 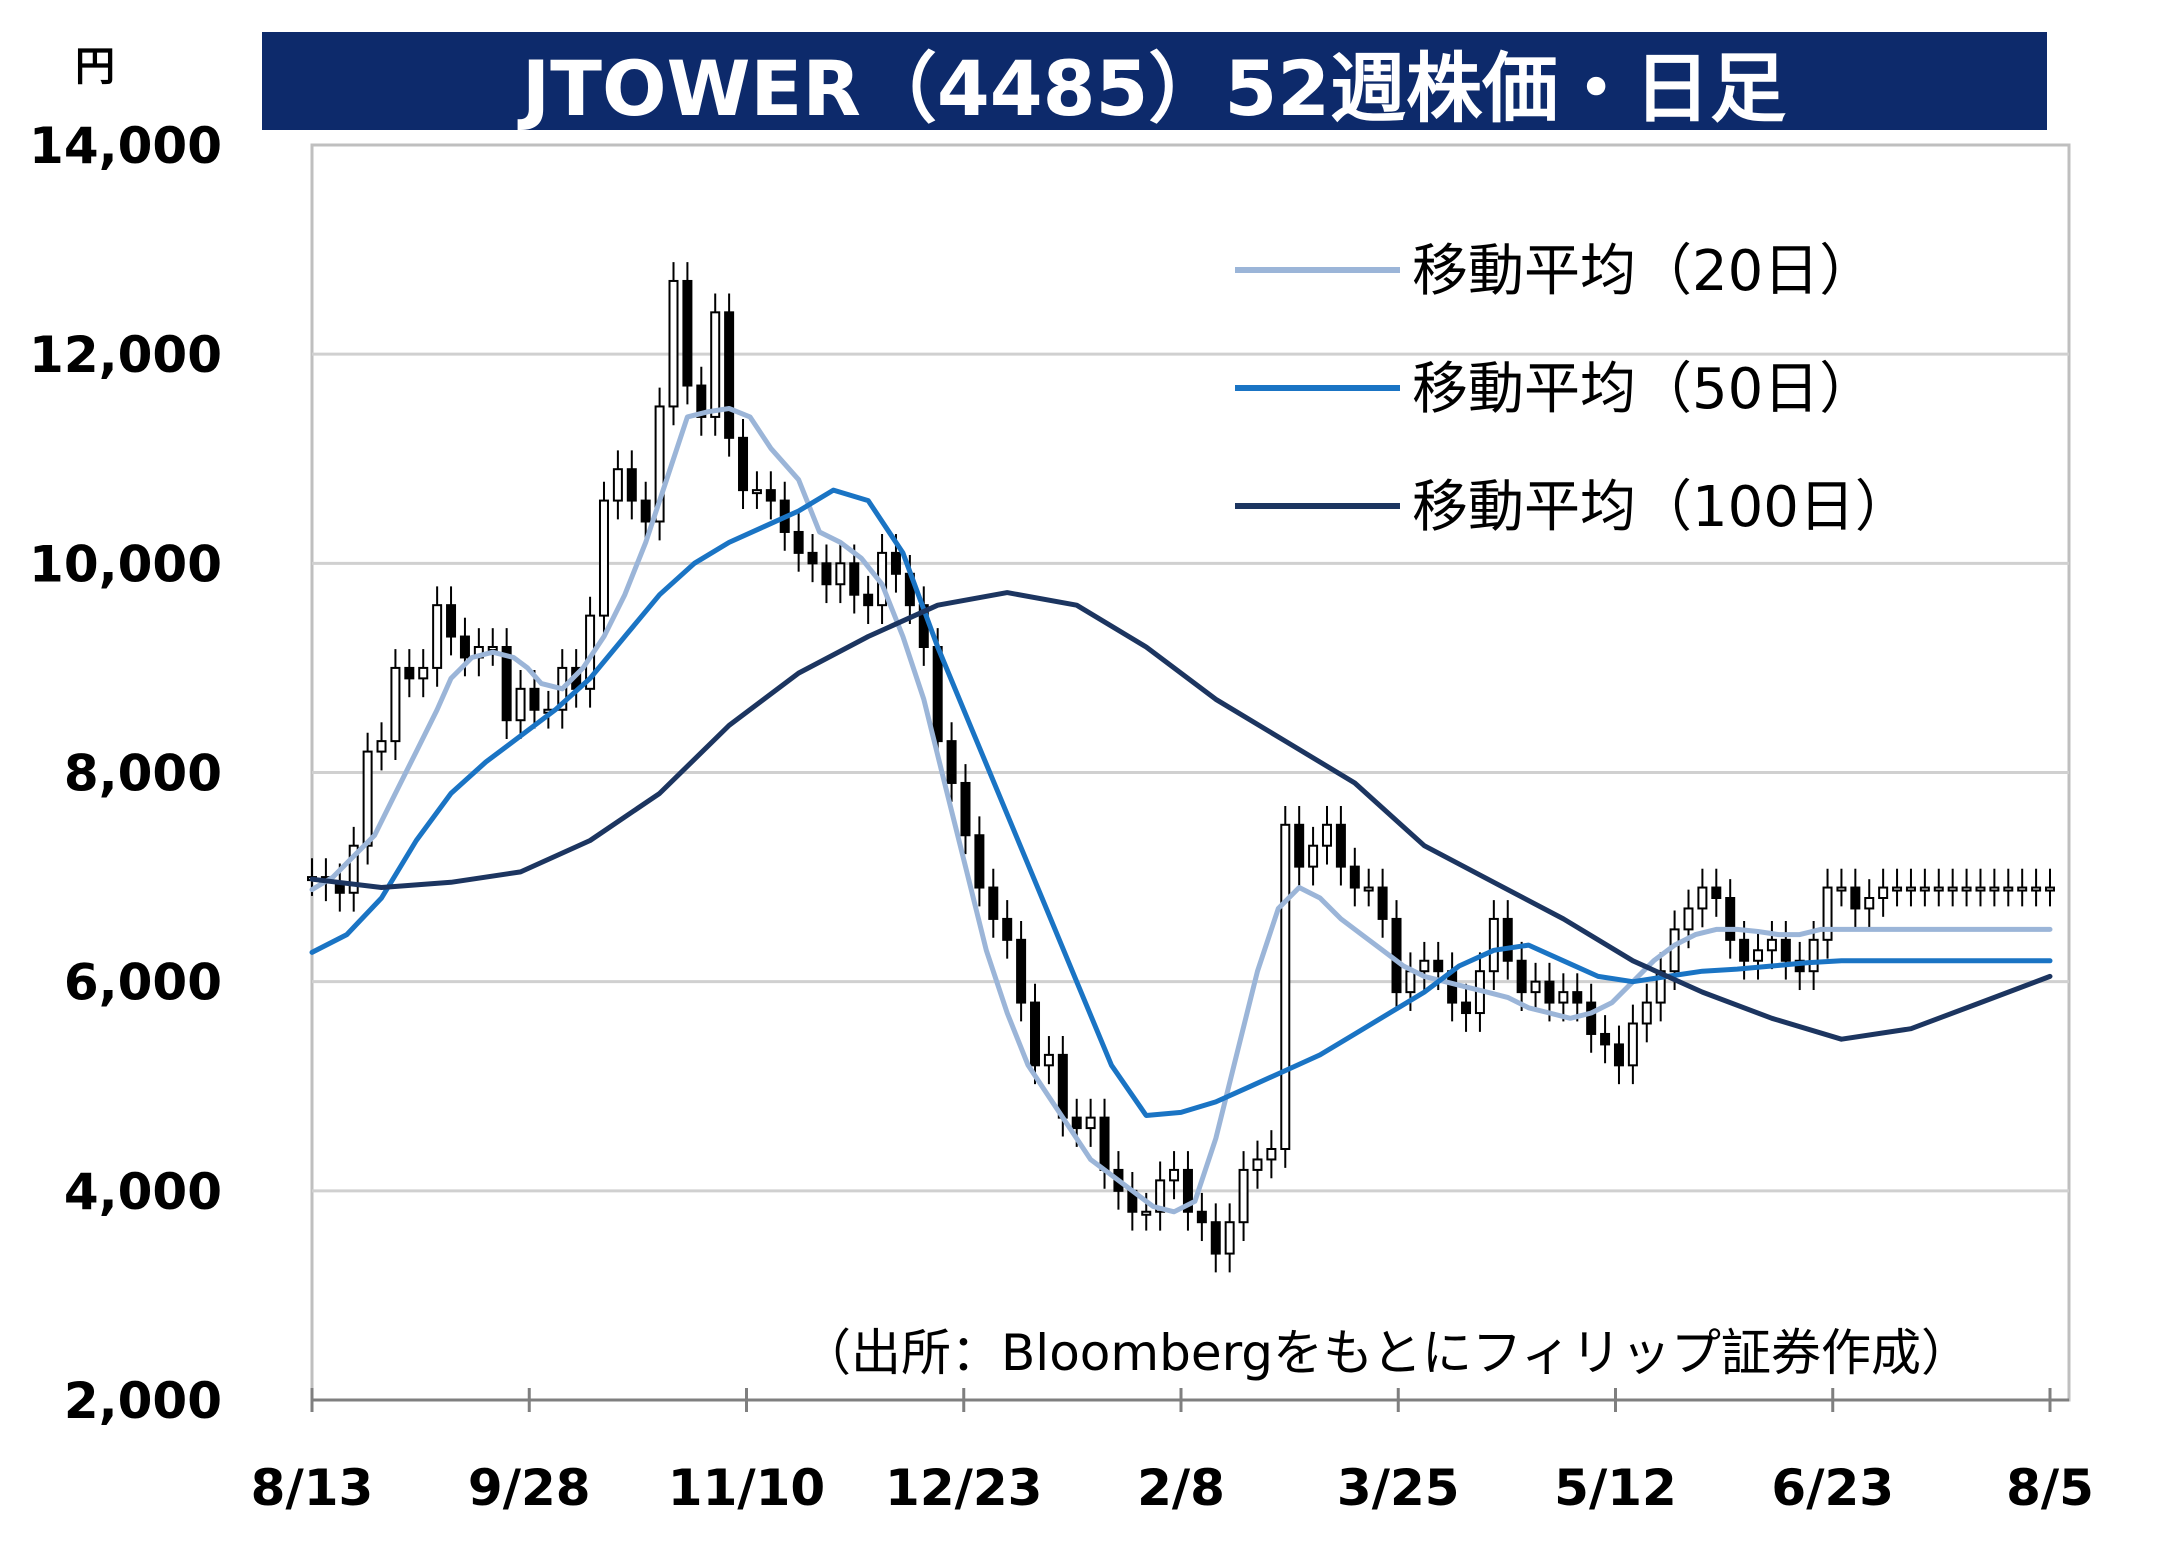 What do you see at coordinates (125, 146) in the screenshot?
I see `y-tick-label: 14,000` at bounding box center [125, 146].